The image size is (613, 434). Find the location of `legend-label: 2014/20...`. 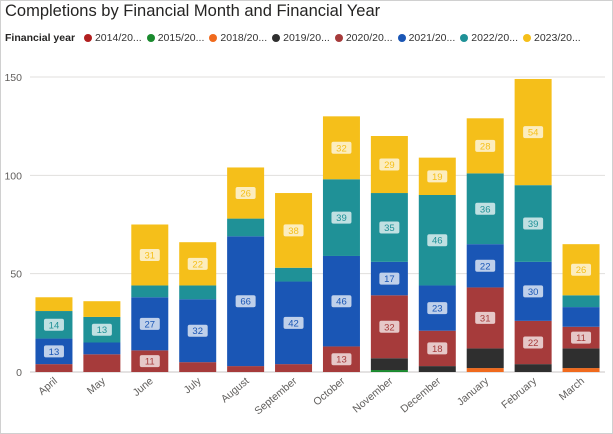

legend-label: 2014/20... is located at coordinates (118, 38).